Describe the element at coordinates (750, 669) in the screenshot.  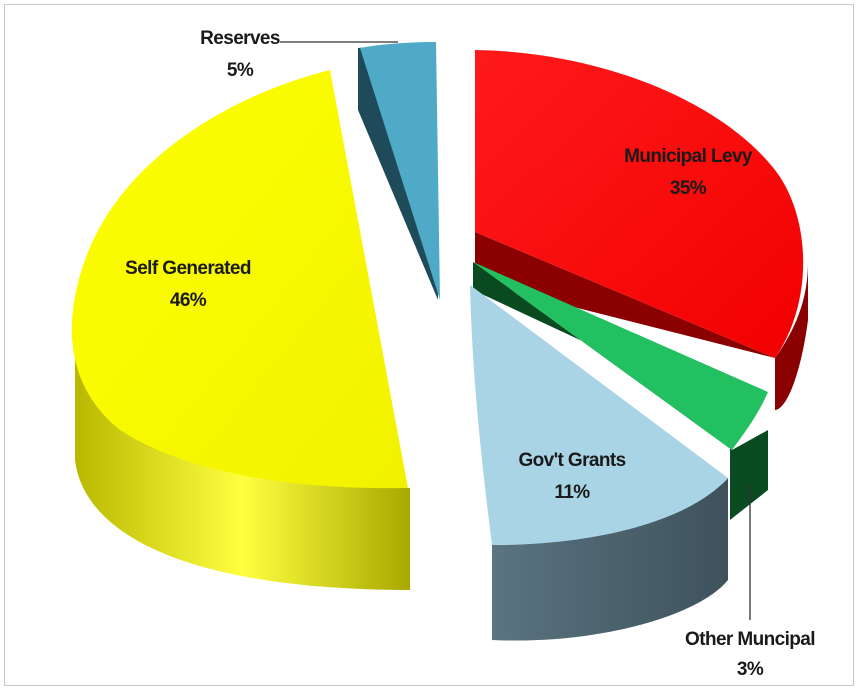
I see `data-value-other-muncipal: 3%` at that location.